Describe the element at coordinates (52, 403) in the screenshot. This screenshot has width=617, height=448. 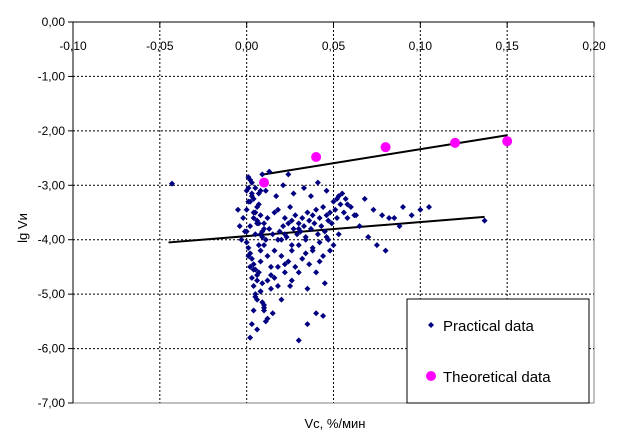
I see `y-tick-label: -7,00` at that location.